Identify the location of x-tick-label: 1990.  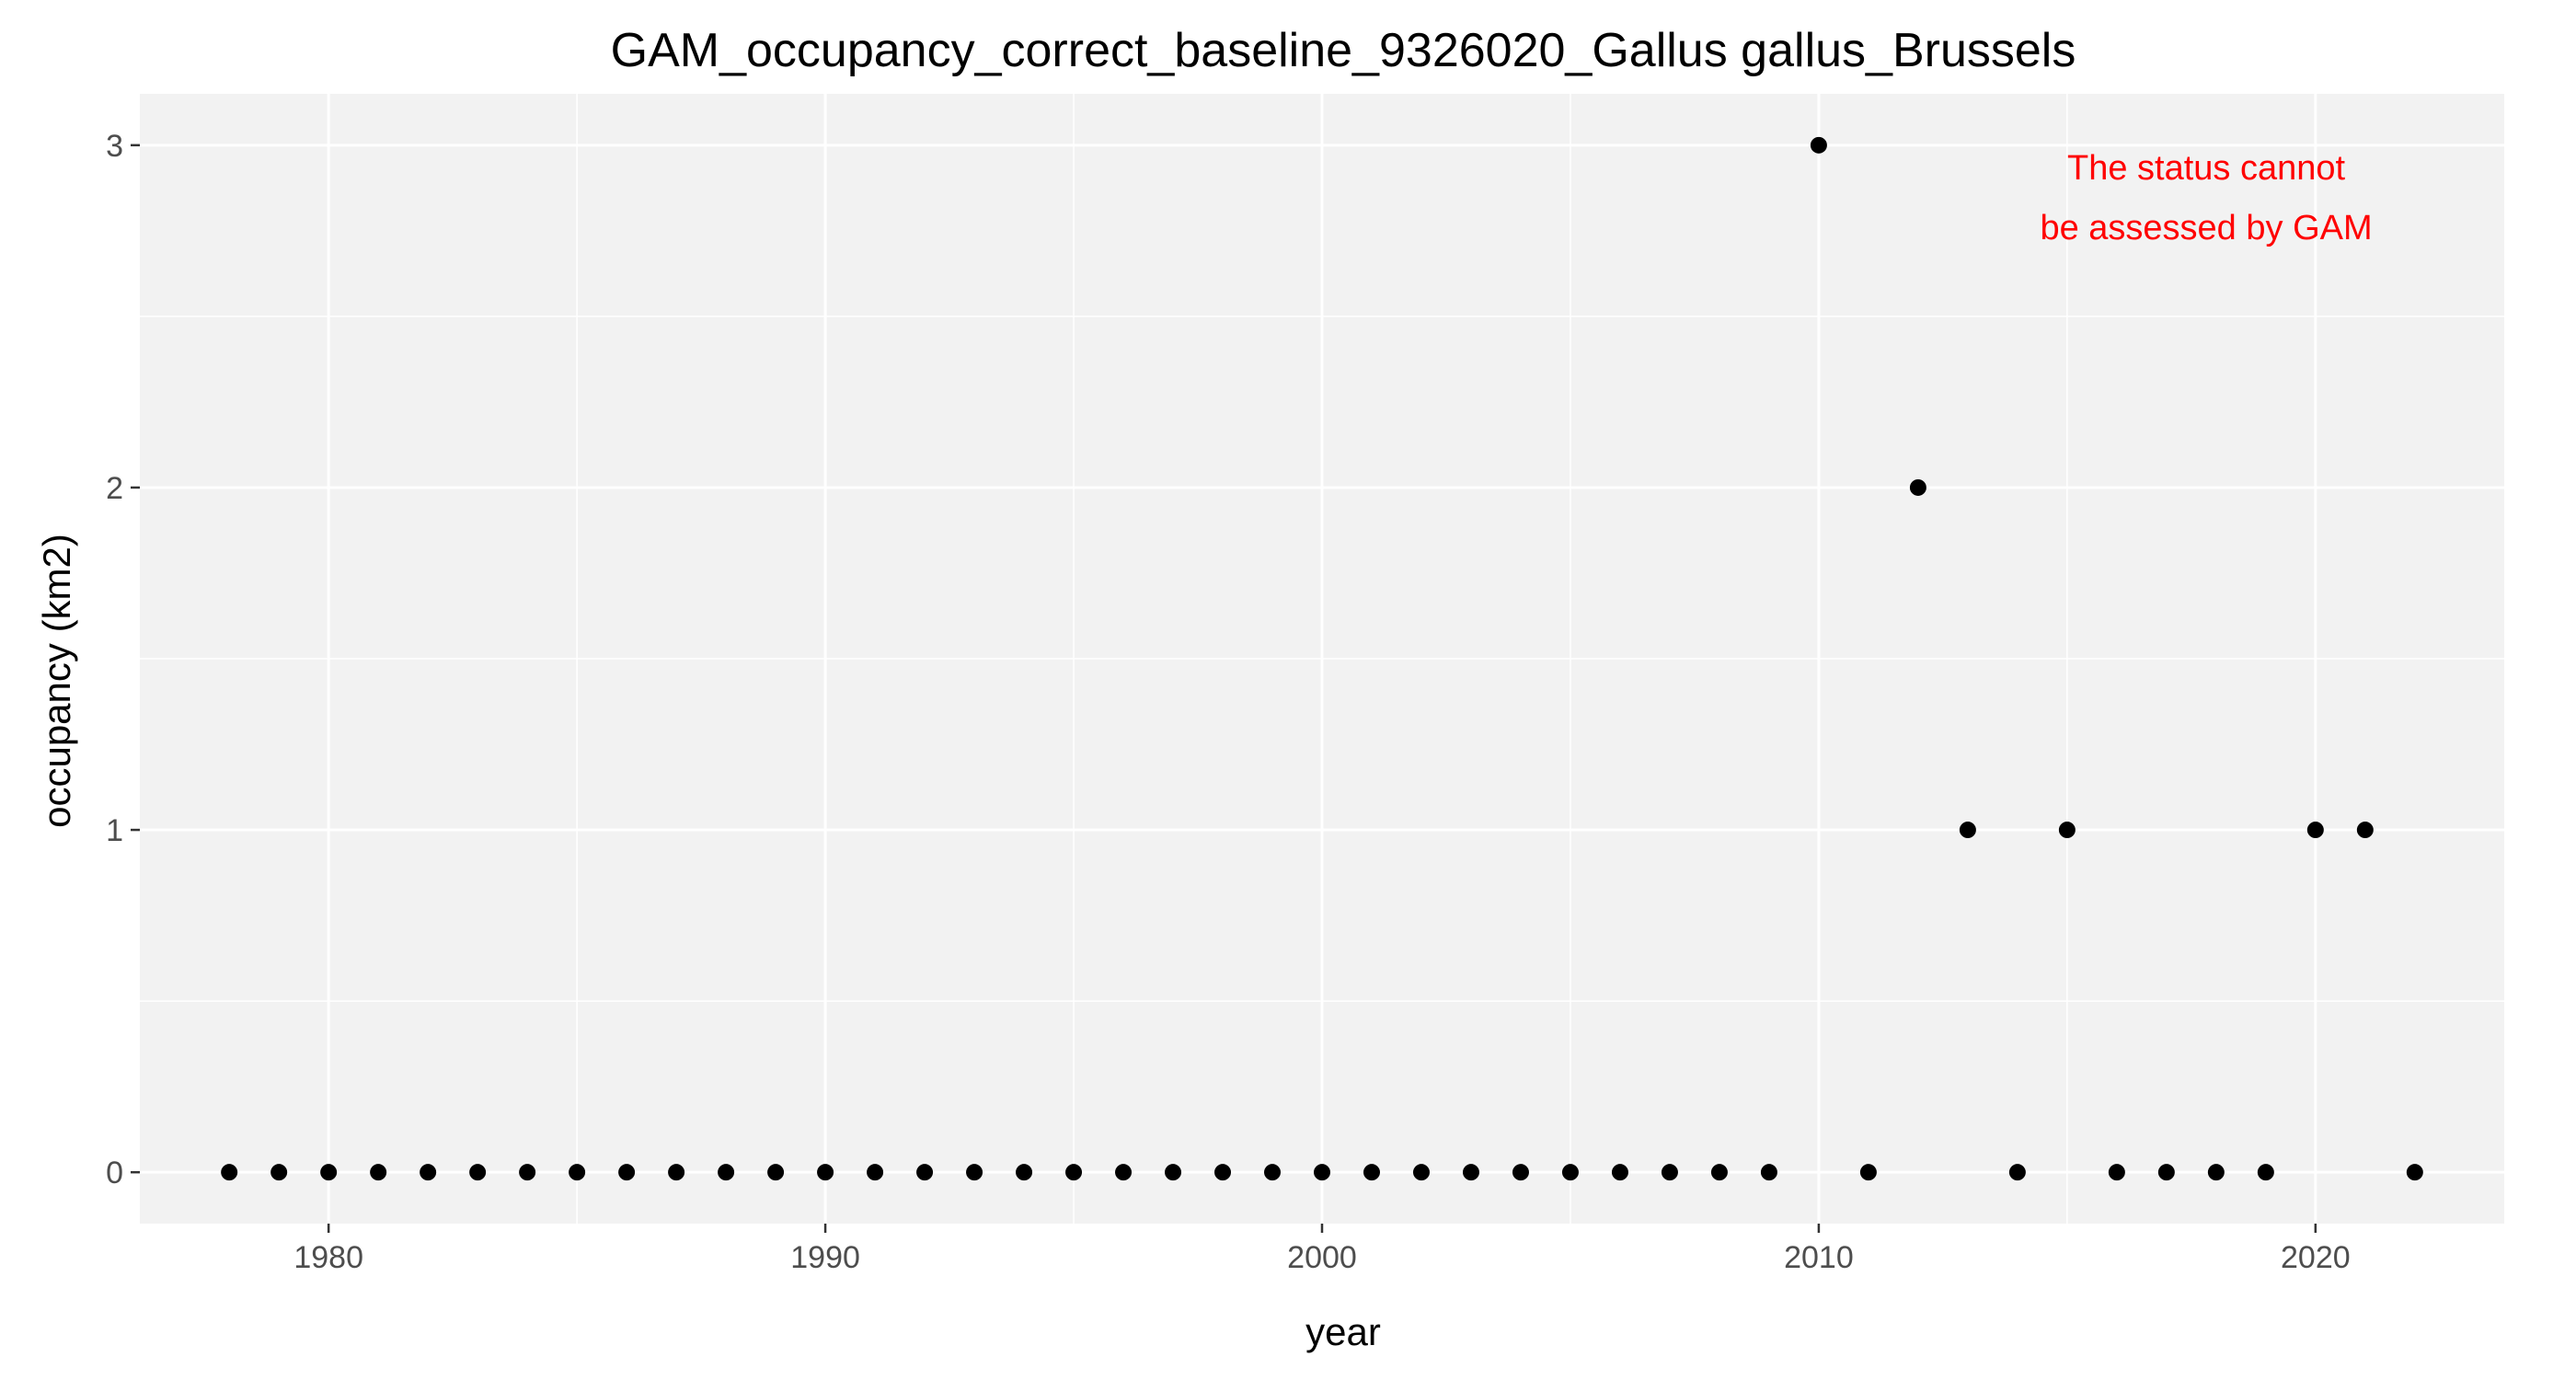
(825, 1257).